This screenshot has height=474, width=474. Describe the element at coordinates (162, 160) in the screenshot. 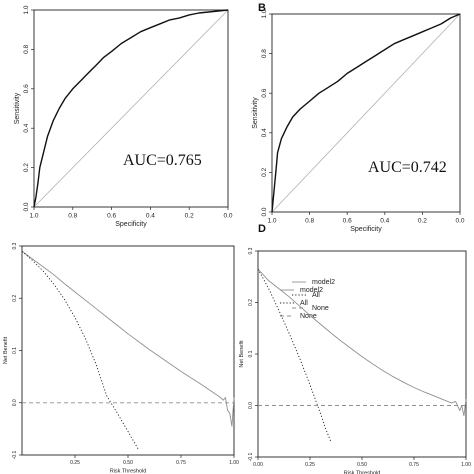

I see `auc-annotation: AUC=0.765` at that location.